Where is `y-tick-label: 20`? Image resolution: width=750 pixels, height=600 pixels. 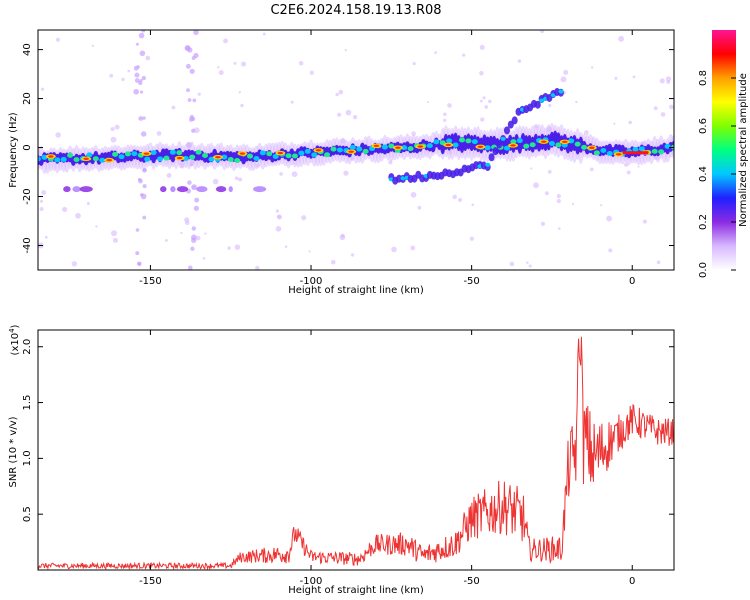 y-tick-label: 20 is located at coordinates (27, 98).